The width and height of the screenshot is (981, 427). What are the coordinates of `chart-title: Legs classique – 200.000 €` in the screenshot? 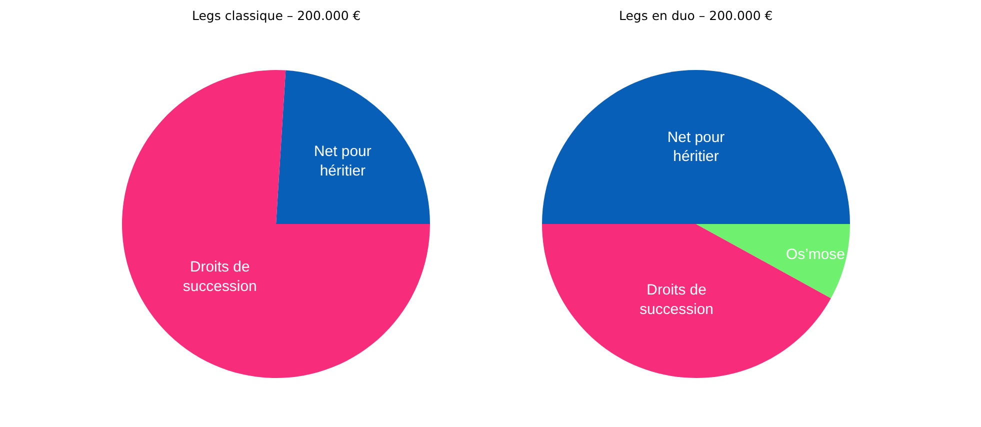 It's located at (276, 15).